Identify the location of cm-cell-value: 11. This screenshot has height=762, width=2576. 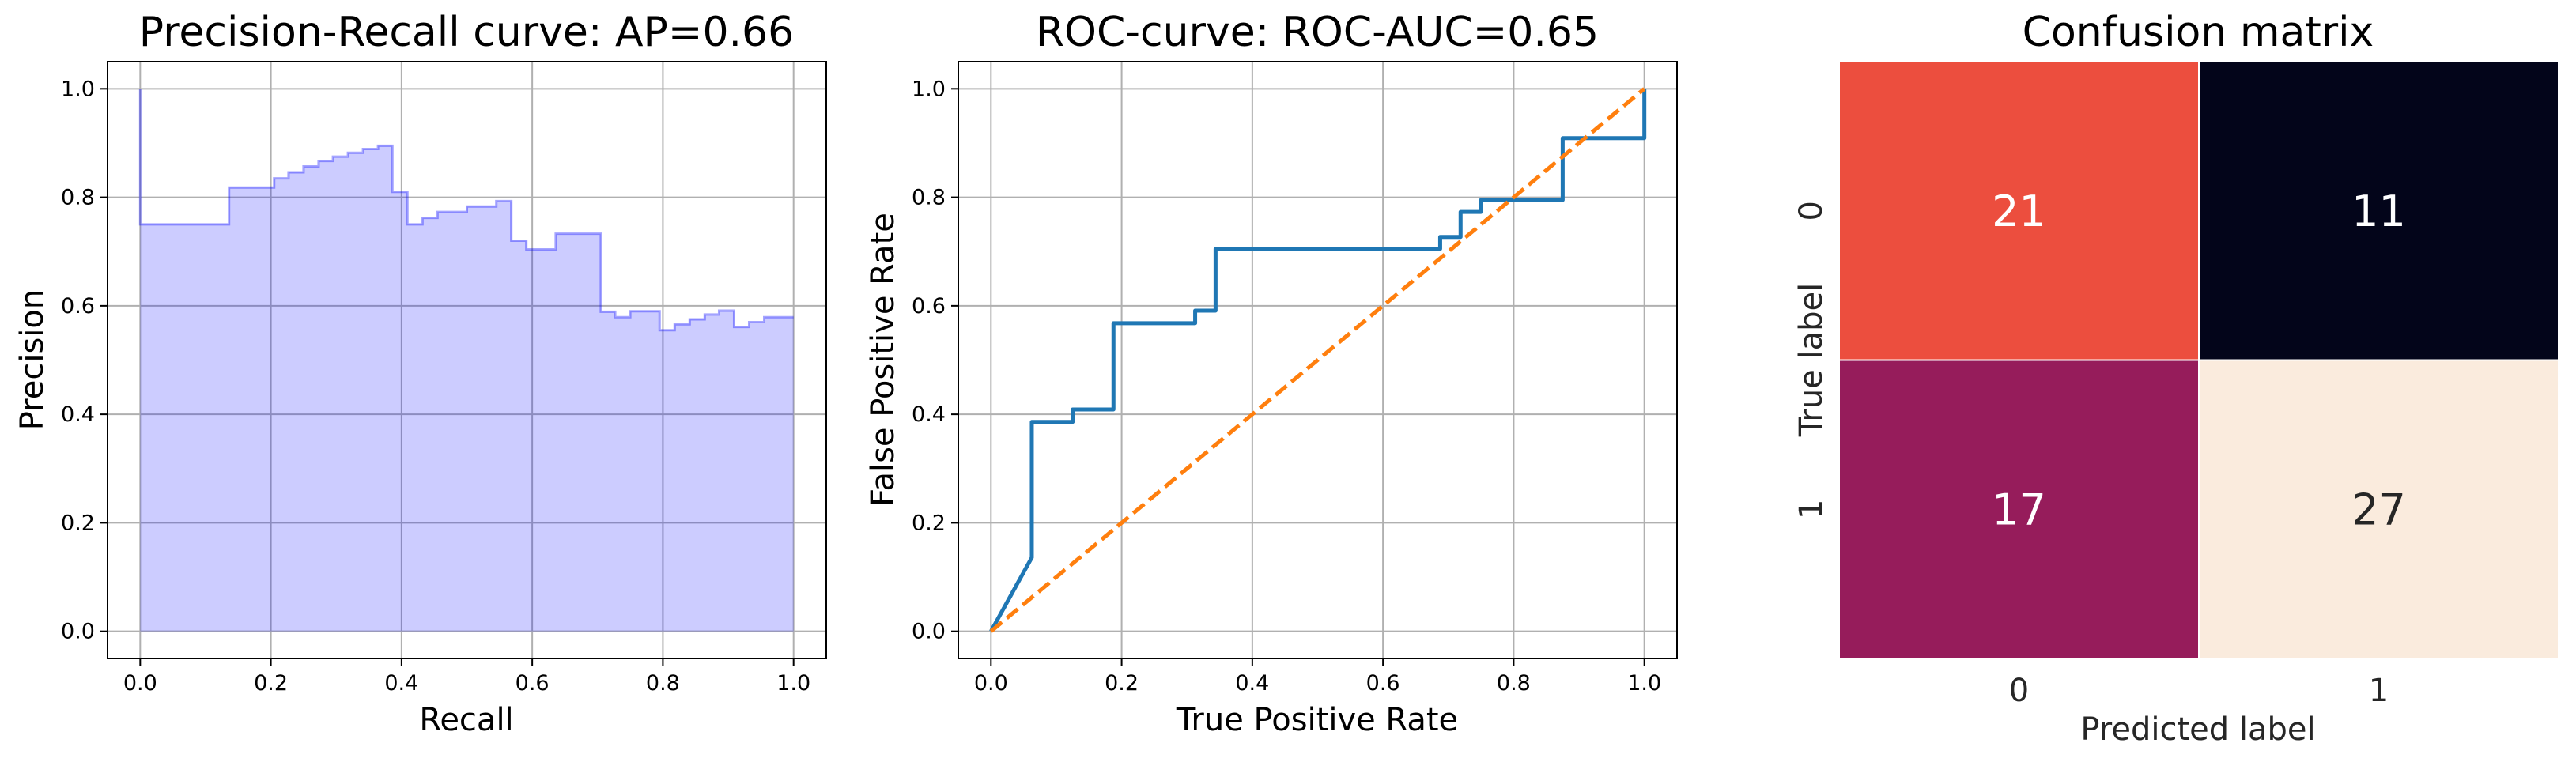
(2378, 211).